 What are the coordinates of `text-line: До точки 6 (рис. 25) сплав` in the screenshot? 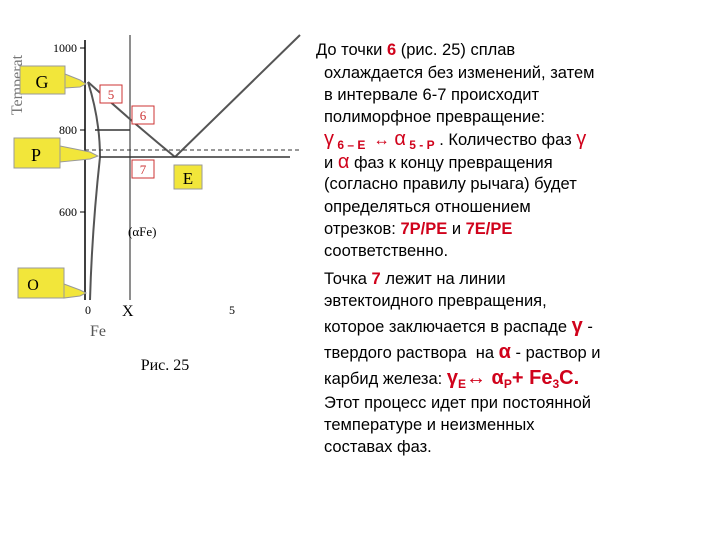 It's located at (415, 50).